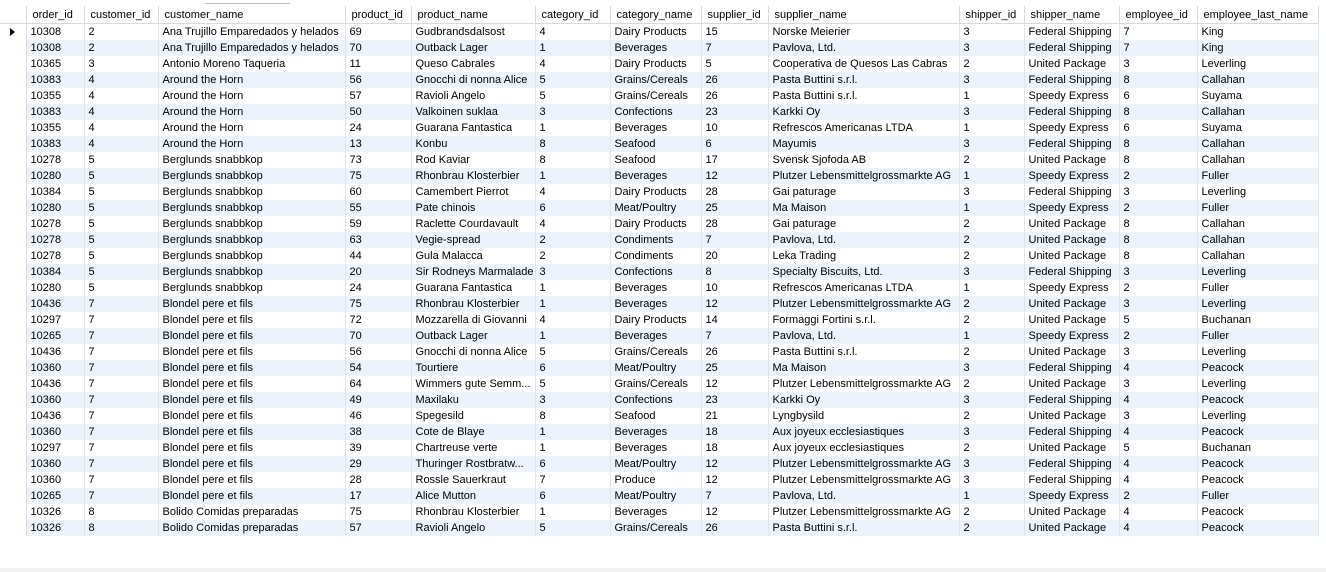 The height and width of the screenshot is (572, 1326). What do you see at coordinates (864, 480) in the screenshot?
I see `cell-supplier-name: Plutzer Lebensmittelgrossmarkte AG` at bounding box center [864, 480].